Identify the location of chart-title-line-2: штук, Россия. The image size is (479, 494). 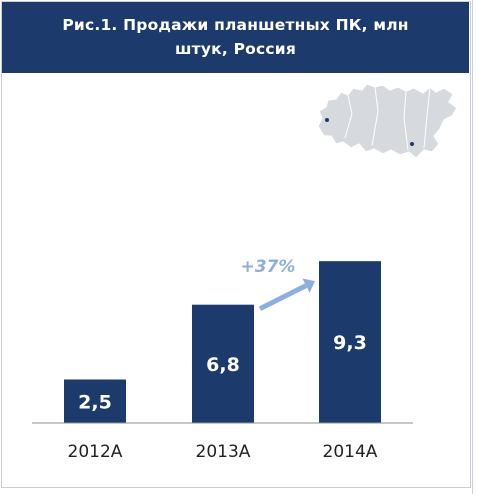
(235, 49).